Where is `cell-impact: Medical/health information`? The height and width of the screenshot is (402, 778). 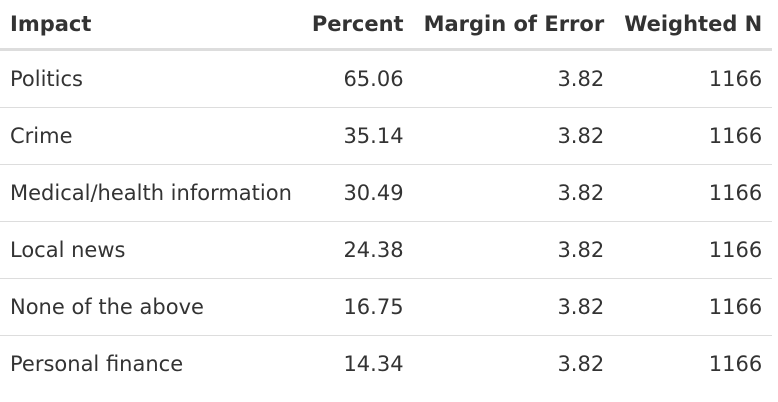 cell-impact: Medical/health information is located at coordinates (151, 193).